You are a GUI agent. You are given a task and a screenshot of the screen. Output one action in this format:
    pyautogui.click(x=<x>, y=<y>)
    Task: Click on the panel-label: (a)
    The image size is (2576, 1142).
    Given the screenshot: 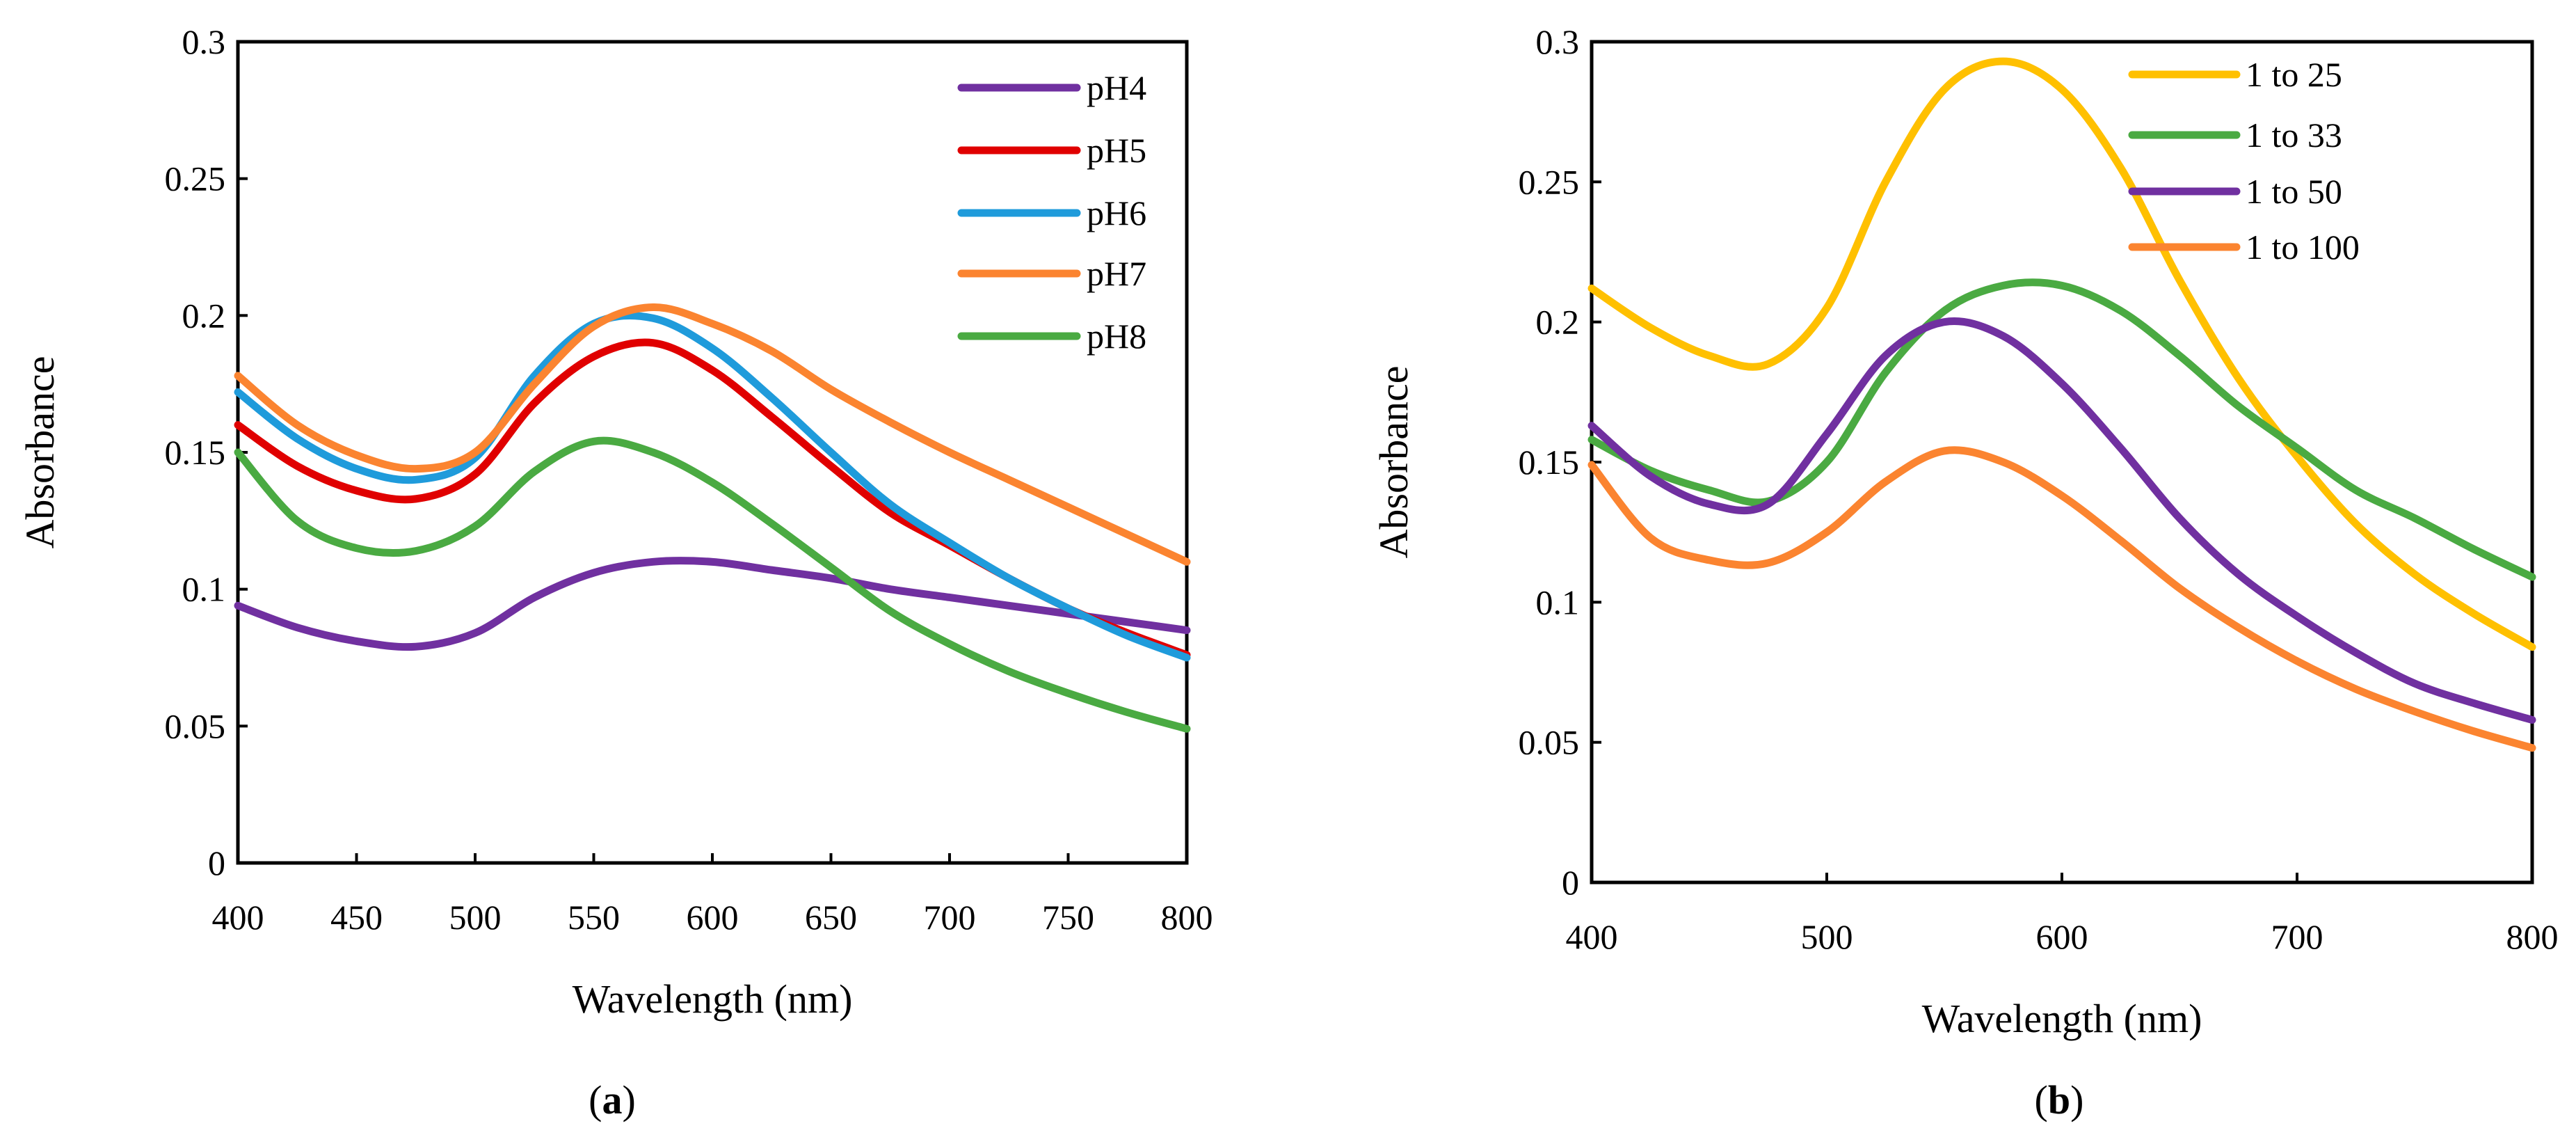 What is the action you would take?
    pyautogui.click(x=612, y=1100)
    